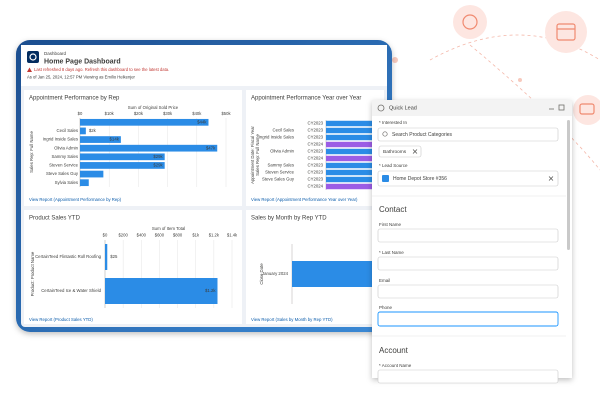 This screenshot has width=600, height=400. What do you see at coordinates (214, 235) in the screenshot?
I see `x-tick-label: $1.2k` at bounding box center [214, 235].